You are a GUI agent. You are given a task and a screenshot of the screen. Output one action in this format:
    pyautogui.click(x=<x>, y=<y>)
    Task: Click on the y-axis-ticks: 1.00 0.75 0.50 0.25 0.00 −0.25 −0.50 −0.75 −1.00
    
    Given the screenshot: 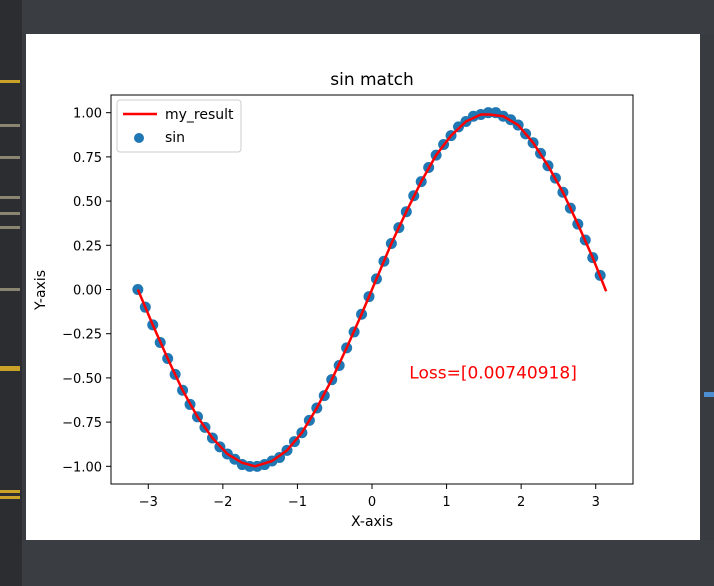 What is the action you would take?
    pyautogui.click(x=86, y=291)
    